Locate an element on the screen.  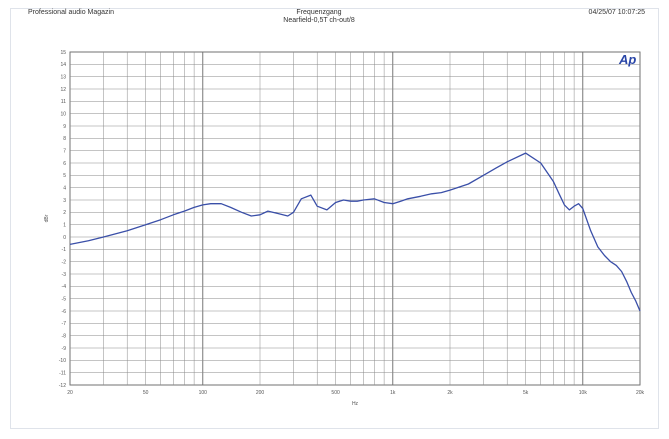
x-tick-label: 200 is located at coordinates (260, 393).